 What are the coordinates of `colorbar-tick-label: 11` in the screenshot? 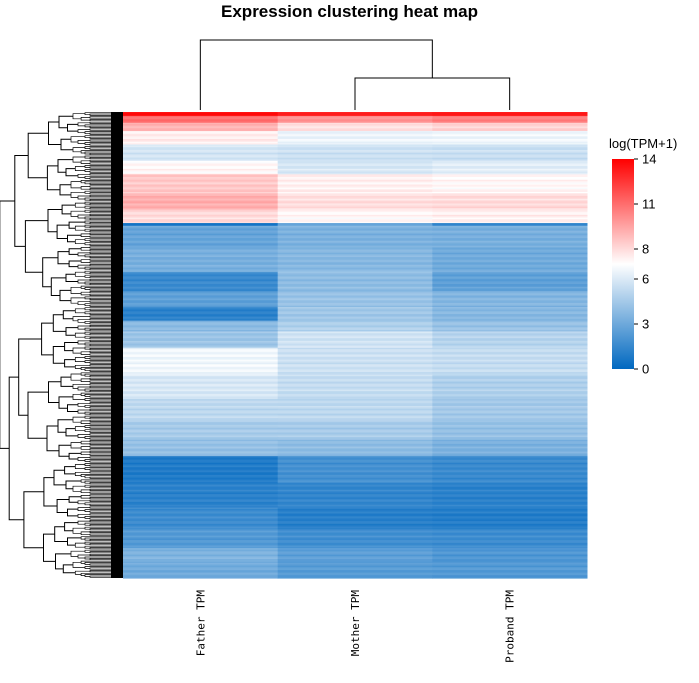 It's located at (649, 204).